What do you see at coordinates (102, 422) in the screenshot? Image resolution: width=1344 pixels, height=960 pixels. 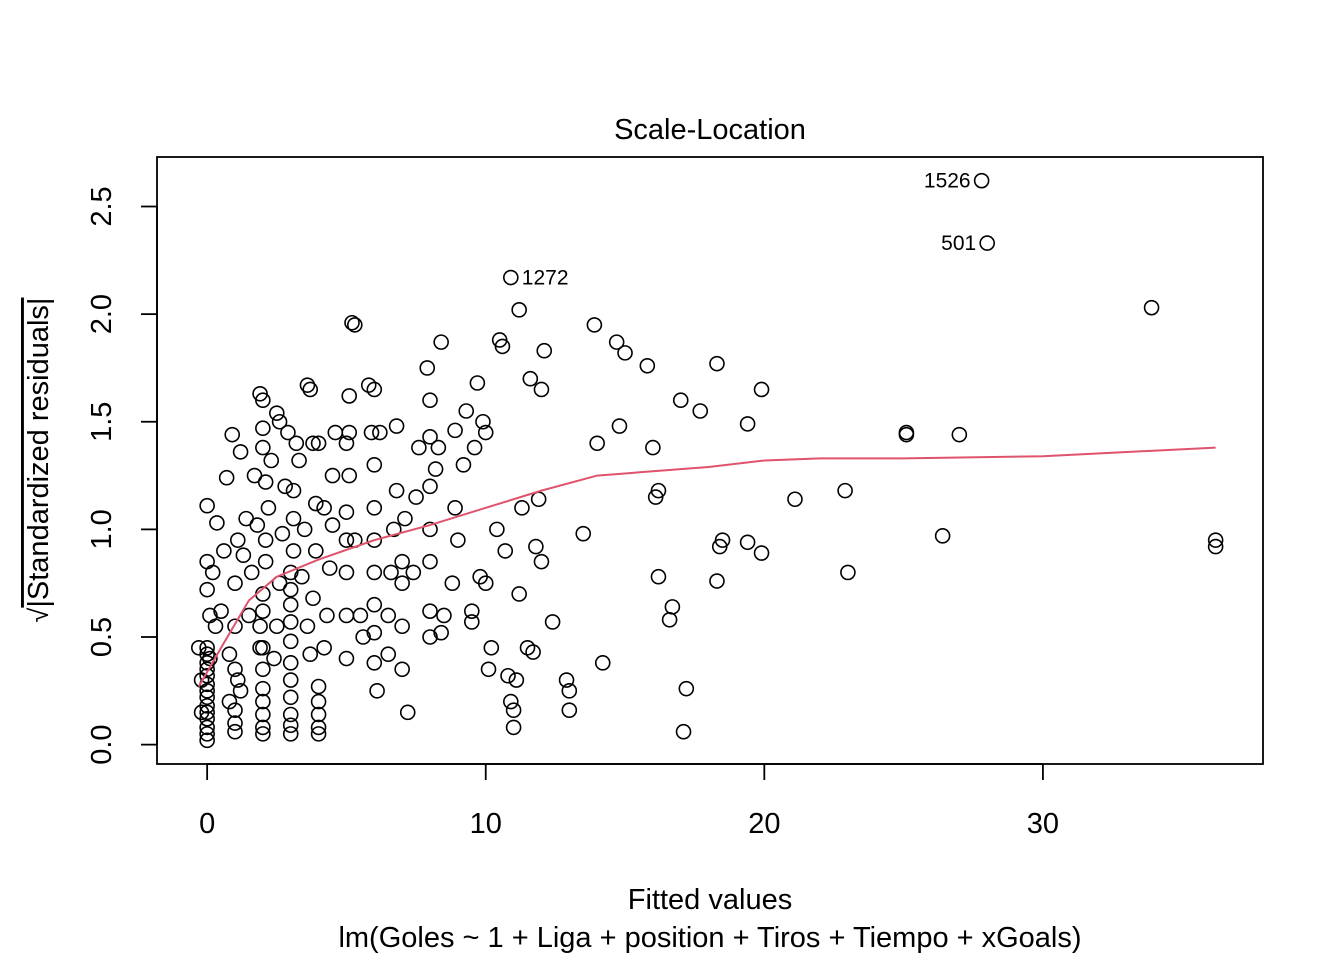 I see `y-tick-label: 1.5` at bounding box center [102, 422].